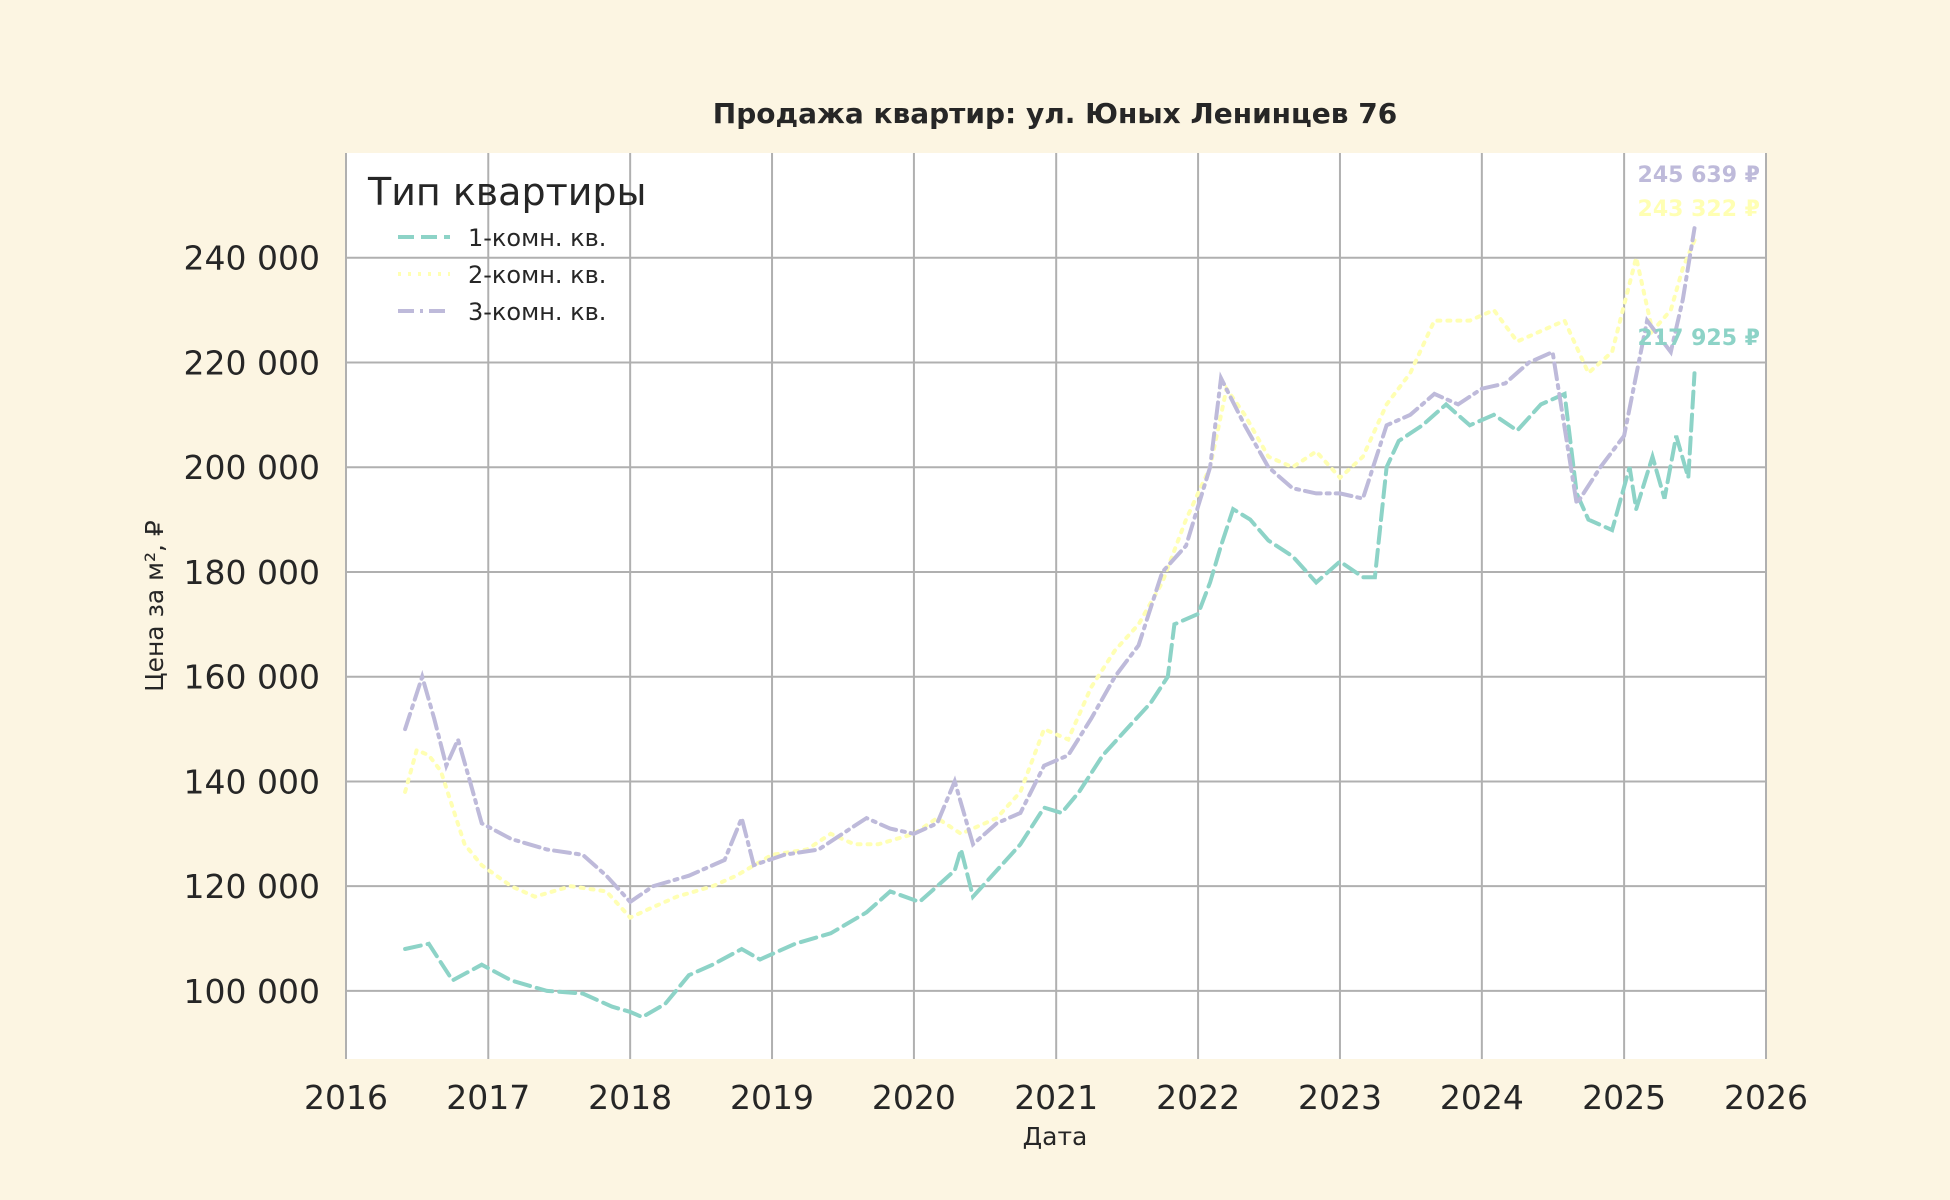 The image size is (1950, 1200). What do you see at coordinates (1699, 257) in the screenshot?
I see `end-labels: 217 925 ₽ 243 322 ₽ 245 639 ₽` at bounding box center [1699, 257].